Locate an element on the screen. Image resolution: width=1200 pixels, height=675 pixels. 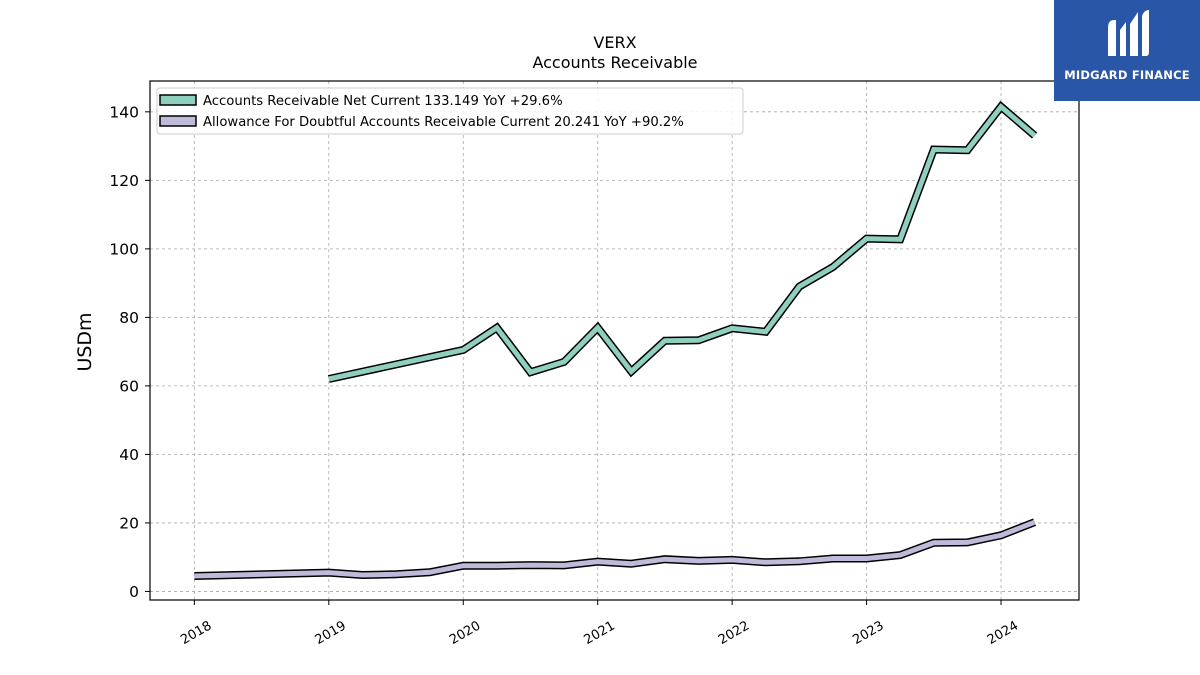
x-tick-label: 2020 is located at coordinates (465, 633).